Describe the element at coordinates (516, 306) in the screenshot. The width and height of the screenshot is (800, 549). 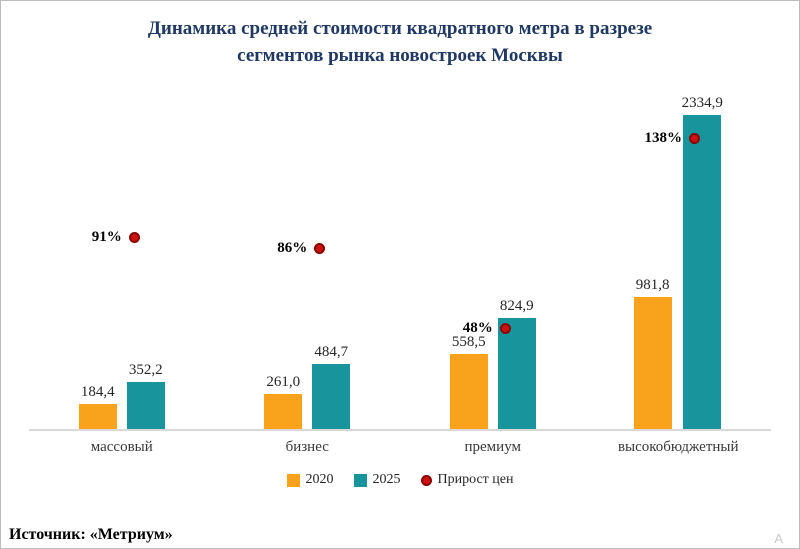
I see `value-label-2025: 824,9` at that location.